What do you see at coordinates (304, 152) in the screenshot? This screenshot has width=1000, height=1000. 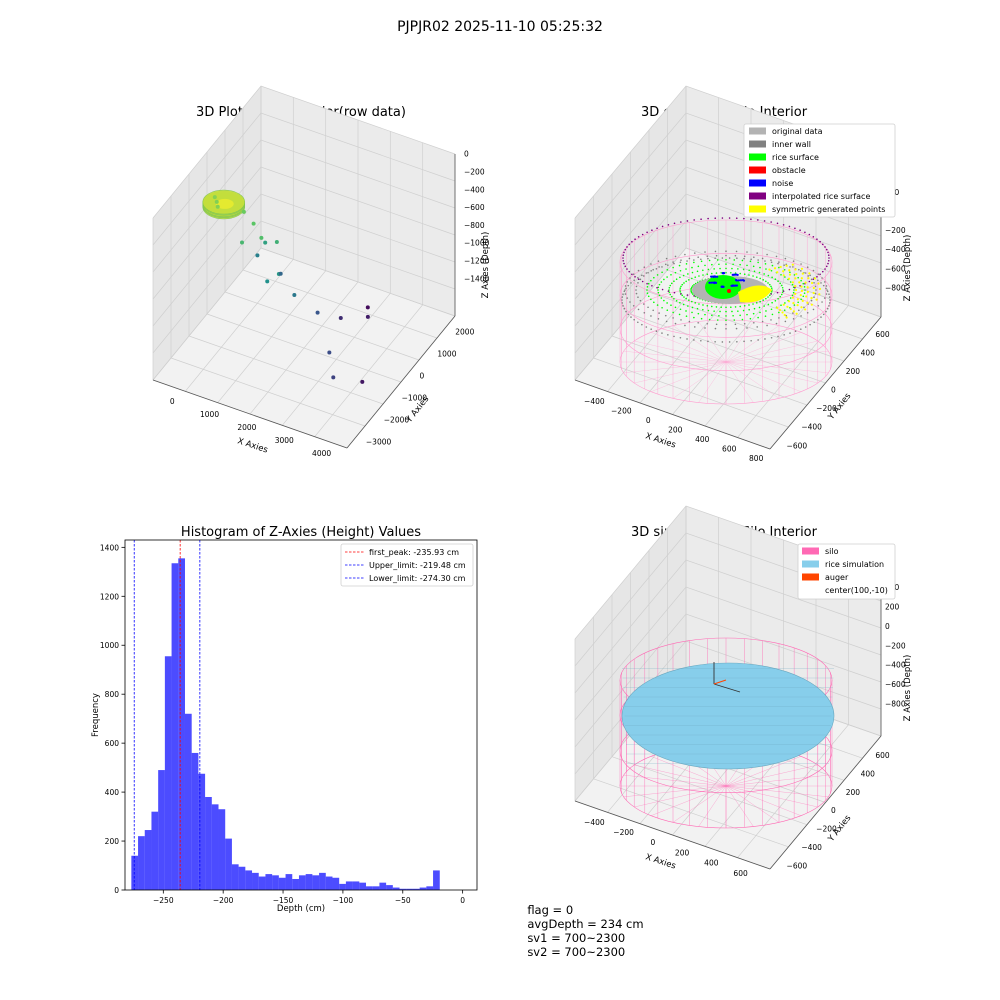 I see `panel1-gridline` at bounding box center [304, 152].